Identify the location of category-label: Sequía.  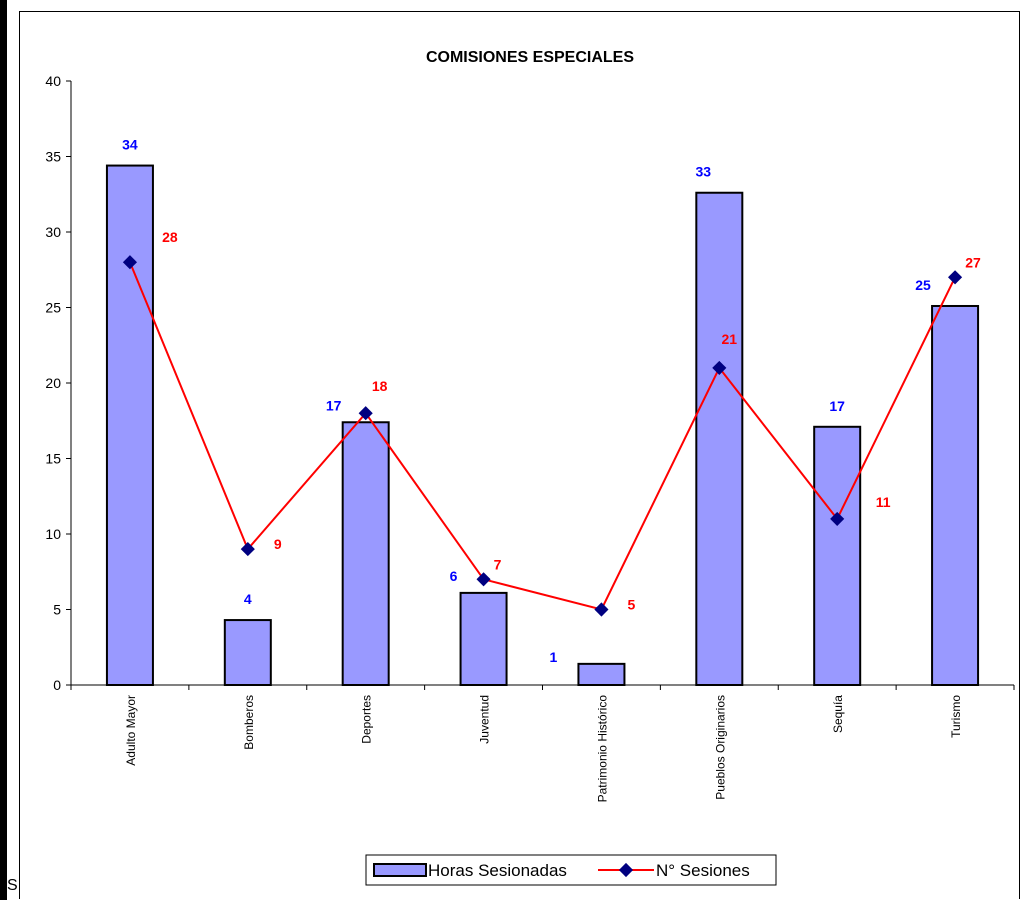
(838, 714).